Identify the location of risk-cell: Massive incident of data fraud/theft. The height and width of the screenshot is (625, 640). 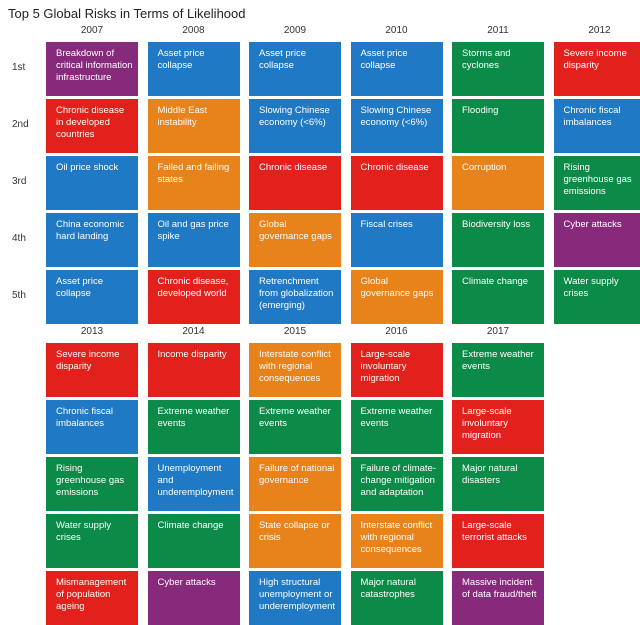
(498, 598).